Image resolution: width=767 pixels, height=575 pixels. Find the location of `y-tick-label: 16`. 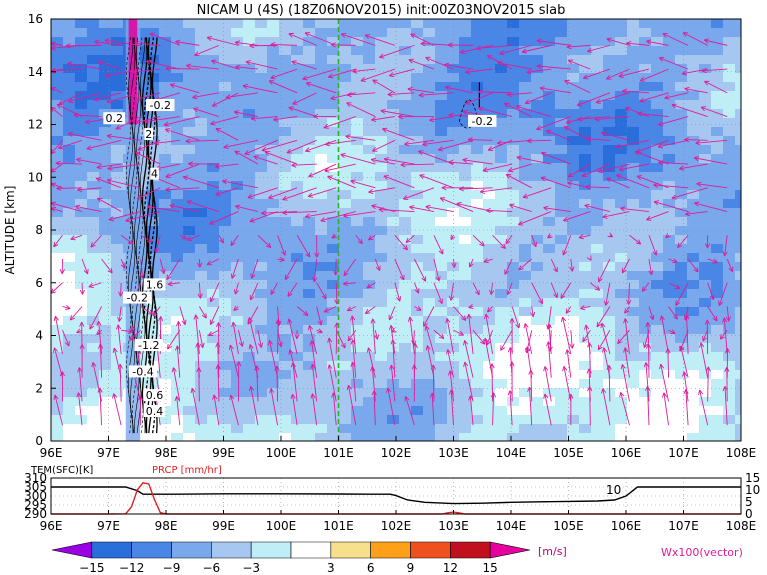

y-tick-label: 16 is located at coordinates (35, 19).